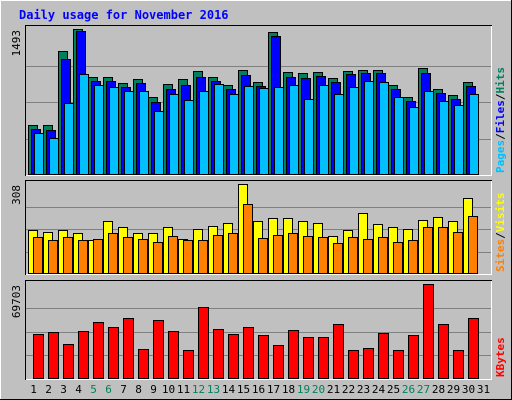  I want to click on x-tick-label: 22, so click(348, 389).